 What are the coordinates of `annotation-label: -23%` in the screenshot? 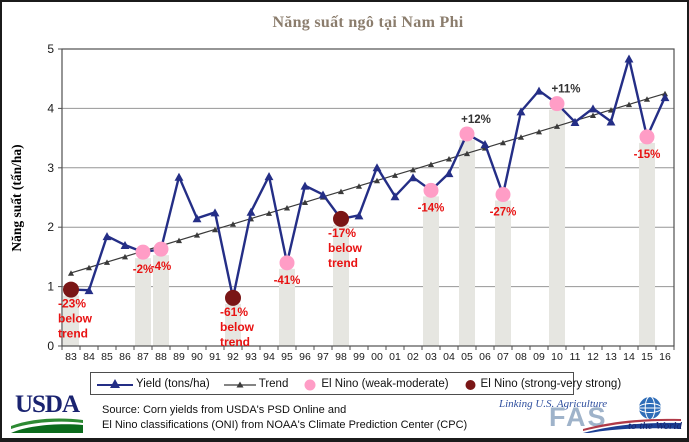 It's located at (72, 304).